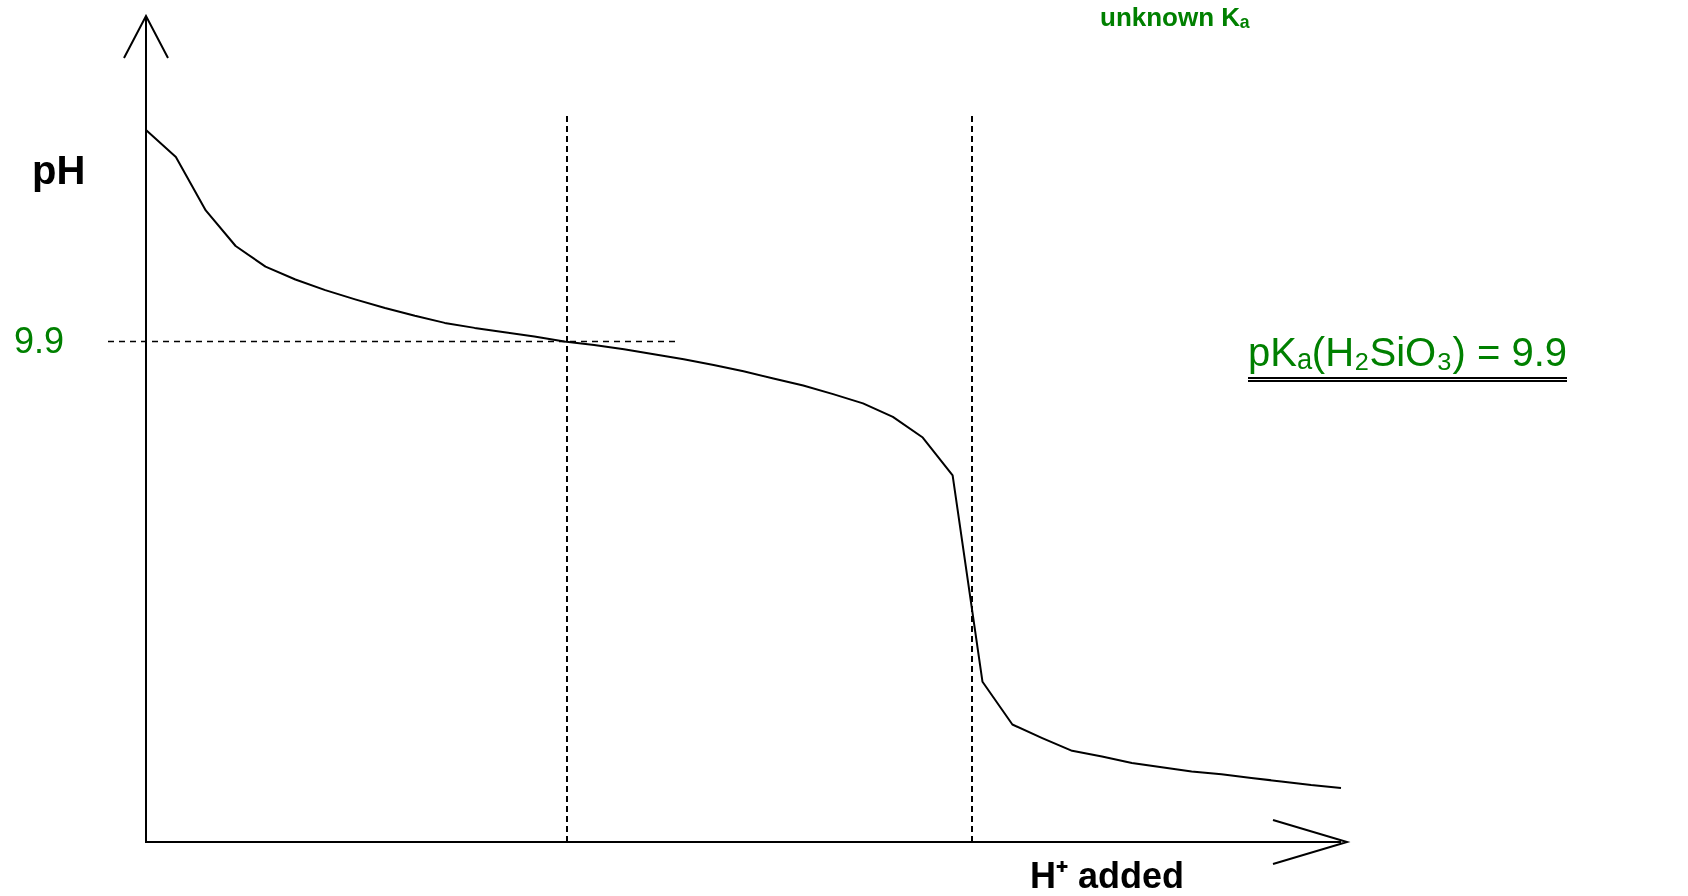 The image size is (1688, 896). Describe the element at coordinates (1107, 875) in the screenshot. I see `x-axis-title: H⁺ added` at that location.